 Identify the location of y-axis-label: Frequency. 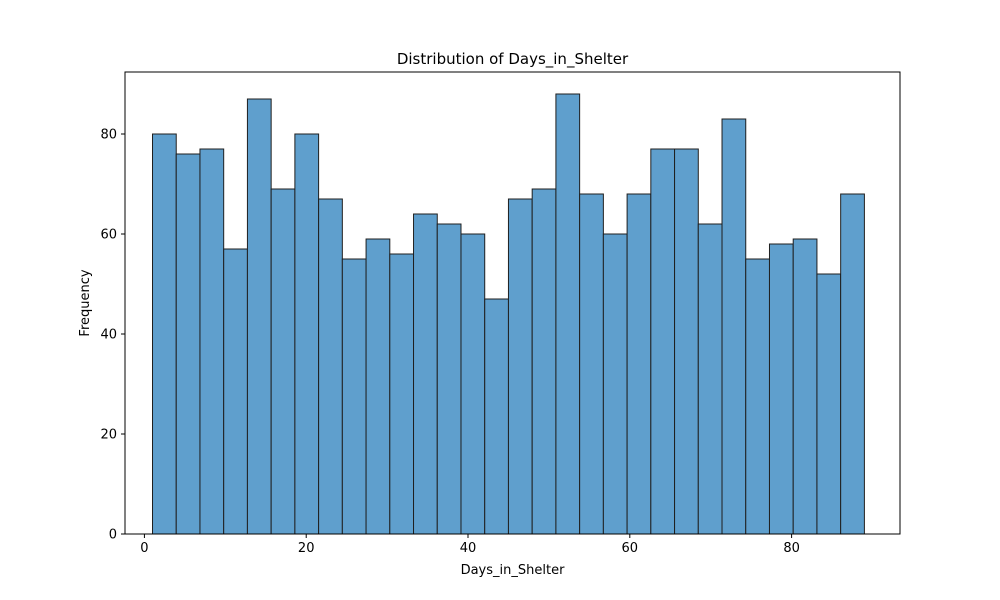
(85, 302).